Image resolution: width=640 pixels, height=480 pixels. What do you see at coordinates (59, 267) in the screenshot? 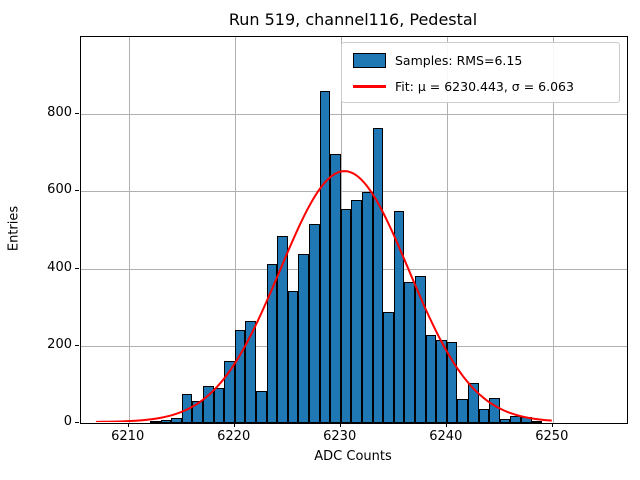
I see `y-tick-label: 400` at bounding box center [59, 267].